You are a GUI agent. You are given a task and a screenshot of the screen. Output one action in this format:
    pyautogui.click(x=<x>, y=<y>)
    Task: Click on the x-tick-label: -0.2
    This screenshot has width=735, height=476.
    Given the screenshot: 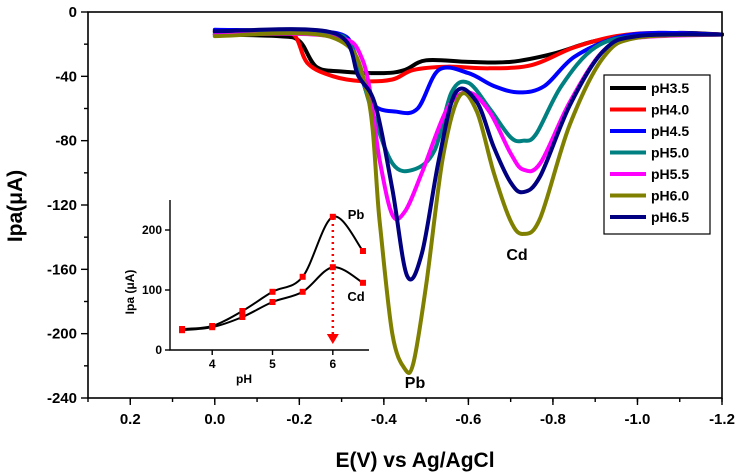 What is the action you would take?
    pyautogui.click(x=299, y=419)
    